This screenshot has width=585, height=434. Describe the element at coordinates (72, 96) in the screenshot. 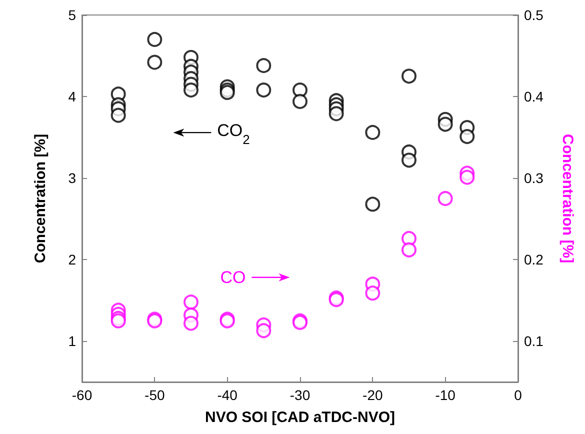

I see `y-tick-label: 4` at that location.